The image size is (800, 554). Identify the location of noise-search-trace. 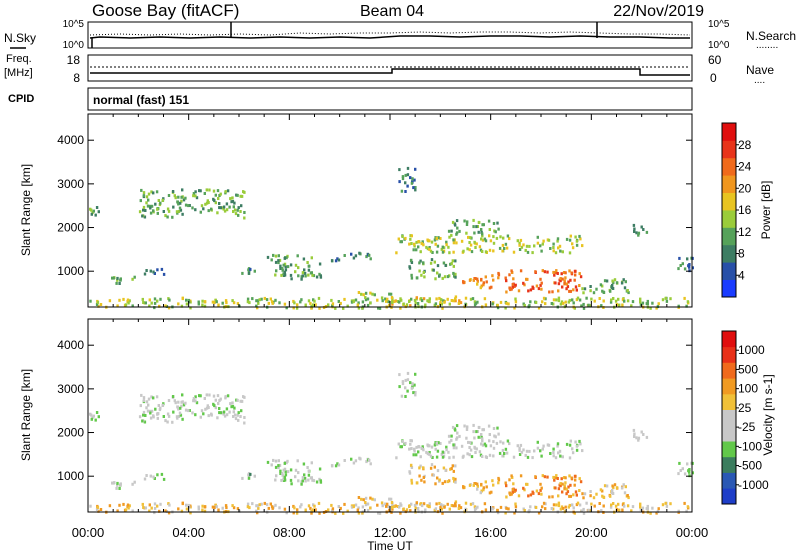
(390, 33).